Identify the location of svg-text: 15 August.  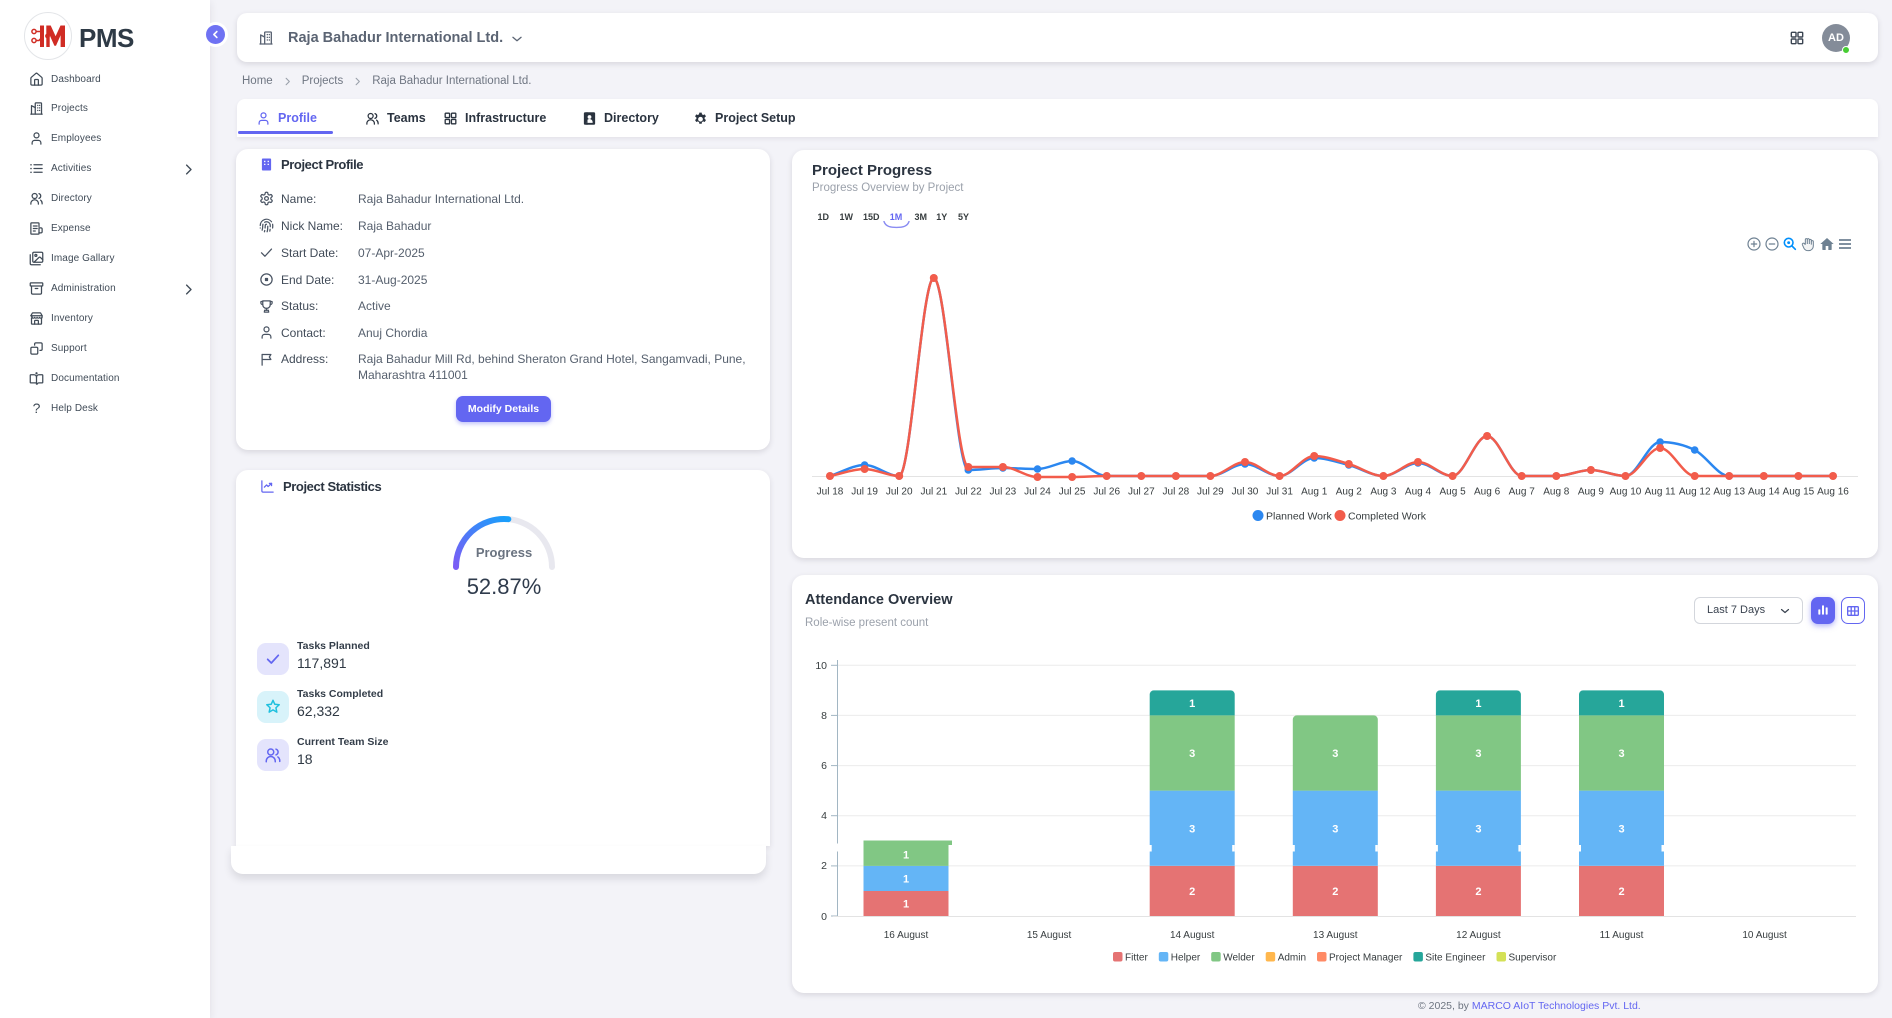
(1049, 935).